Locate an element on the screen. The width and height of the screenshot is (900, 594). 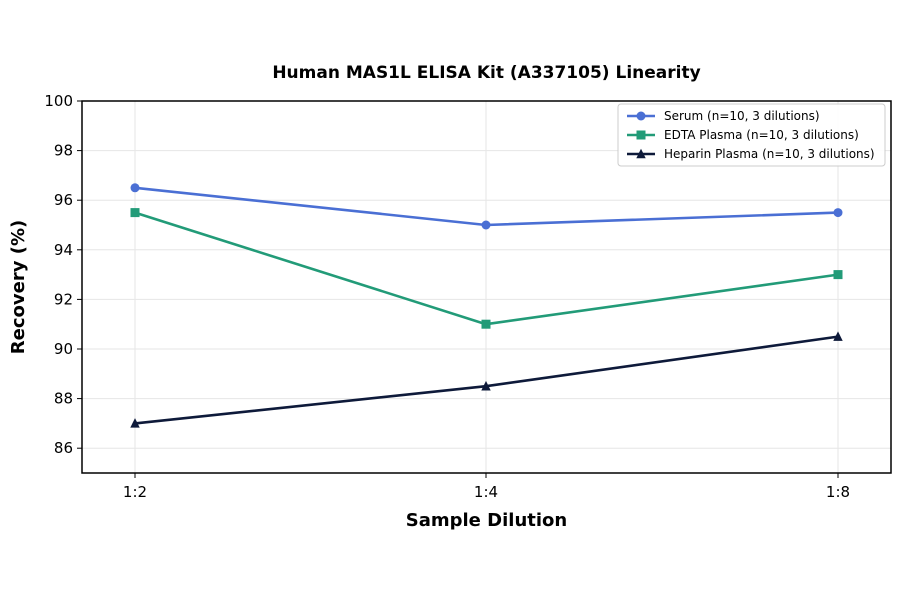
x-tick-label: 1:4 is located at coordinates (486, 492).